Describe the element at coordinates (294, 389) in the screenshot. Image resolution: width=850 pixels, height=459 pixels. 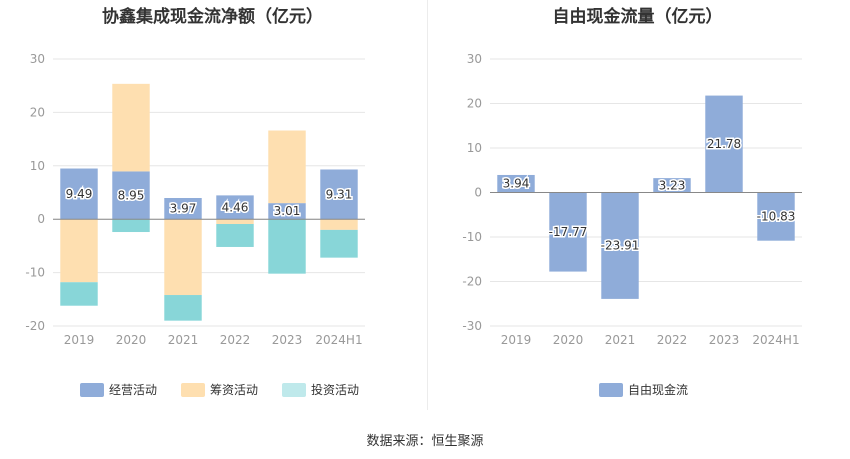
I see `legend-swatch-investing` at that location.